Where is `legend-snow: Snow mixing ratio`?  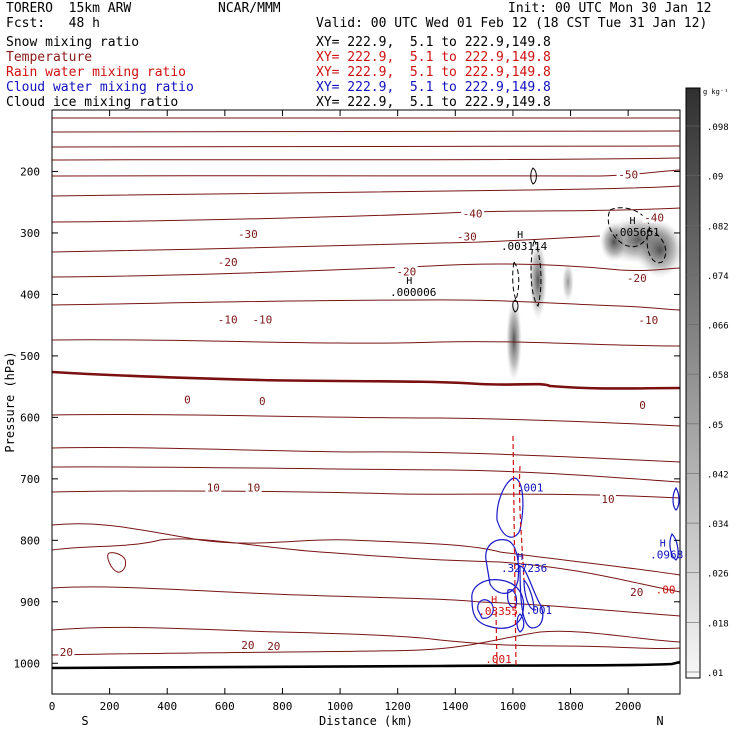 legend-snow: Snow mixing ratio is located at coordinates (73, 42).